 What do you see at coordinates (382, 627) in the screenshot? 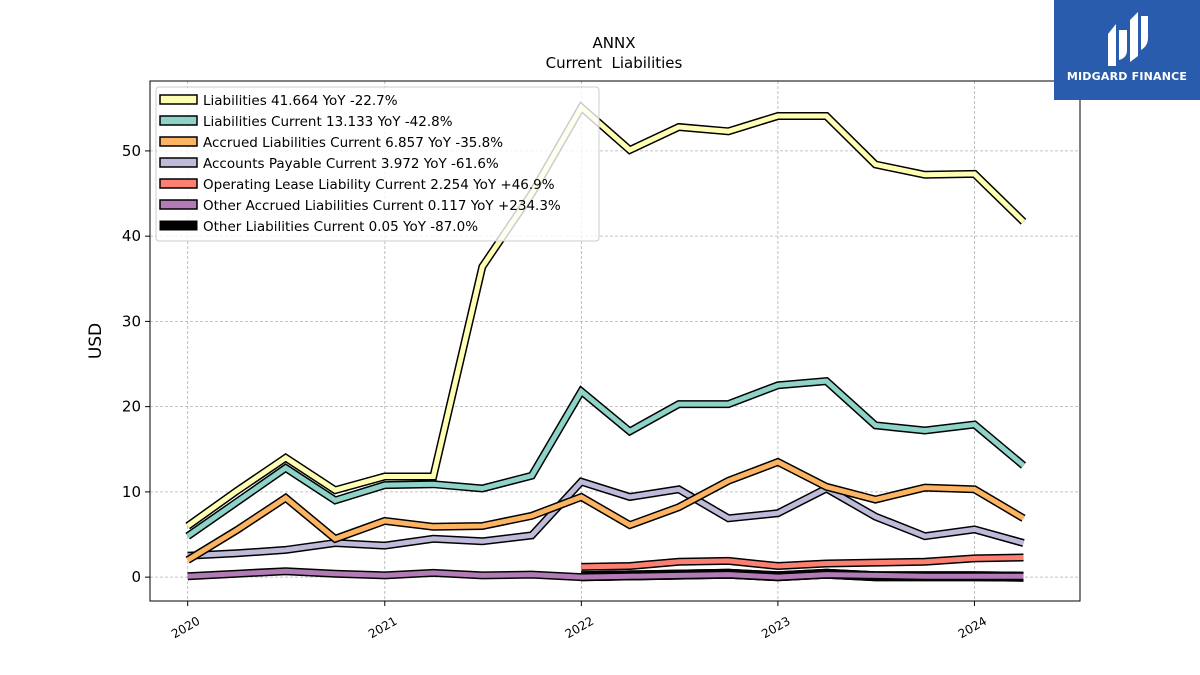
I see `x-tick-label: 2021` at bounding box center [382, 627].